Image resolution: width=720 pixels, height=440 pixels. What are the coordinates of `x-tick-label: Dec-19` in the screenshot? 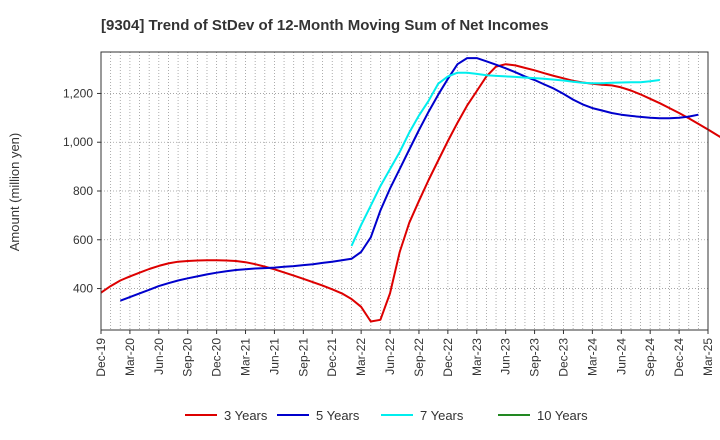 It's located at (101, 357).